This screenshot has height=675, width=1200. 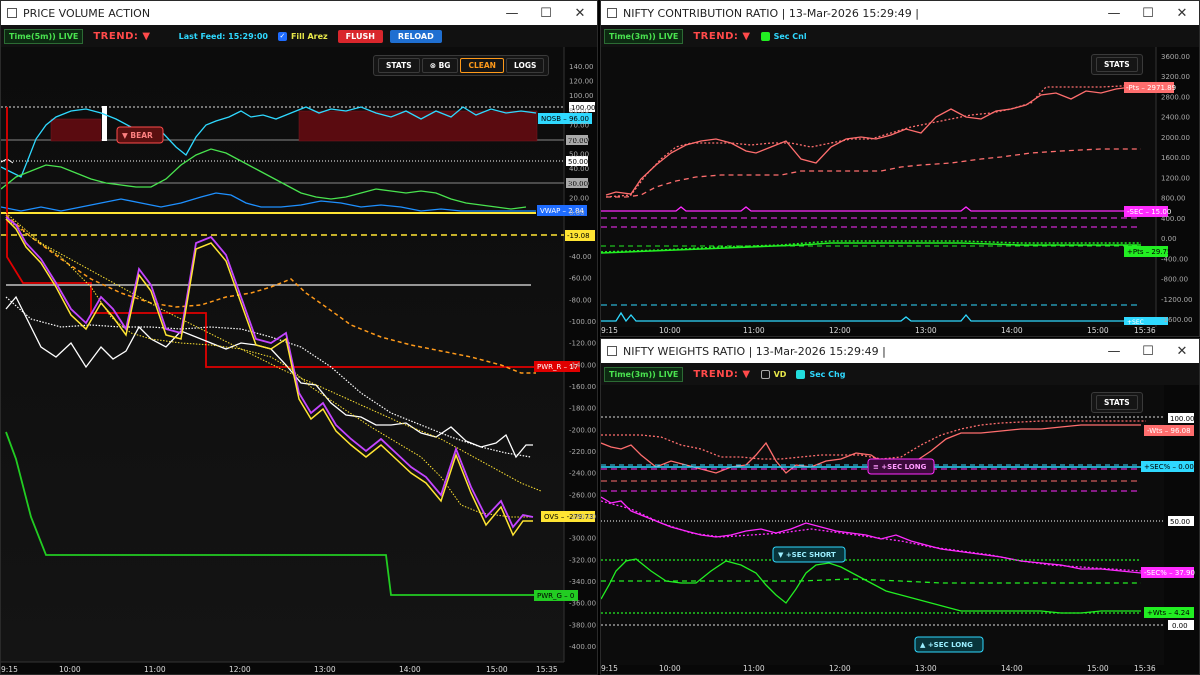 I want to click on tag-box-pts-neg, so click(x=1149, y=87).